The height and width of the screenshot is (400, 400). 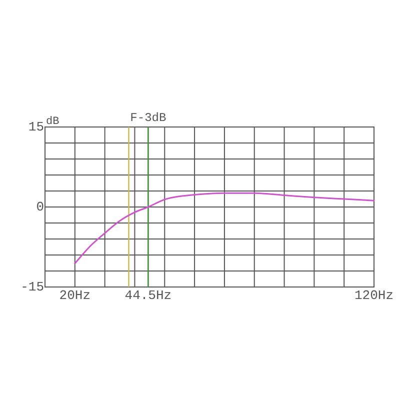 I want to click on ref-line-label: F-3dB, so click(x=148, y=118).